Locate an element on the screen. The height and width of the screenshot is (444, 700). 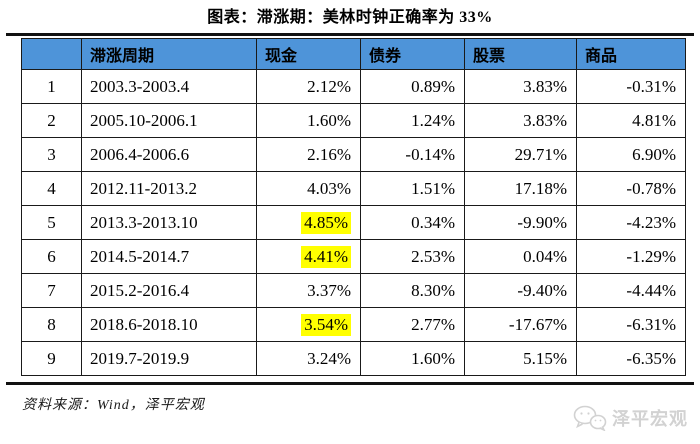
row-number: 2 is located at coordinates (51, 120).